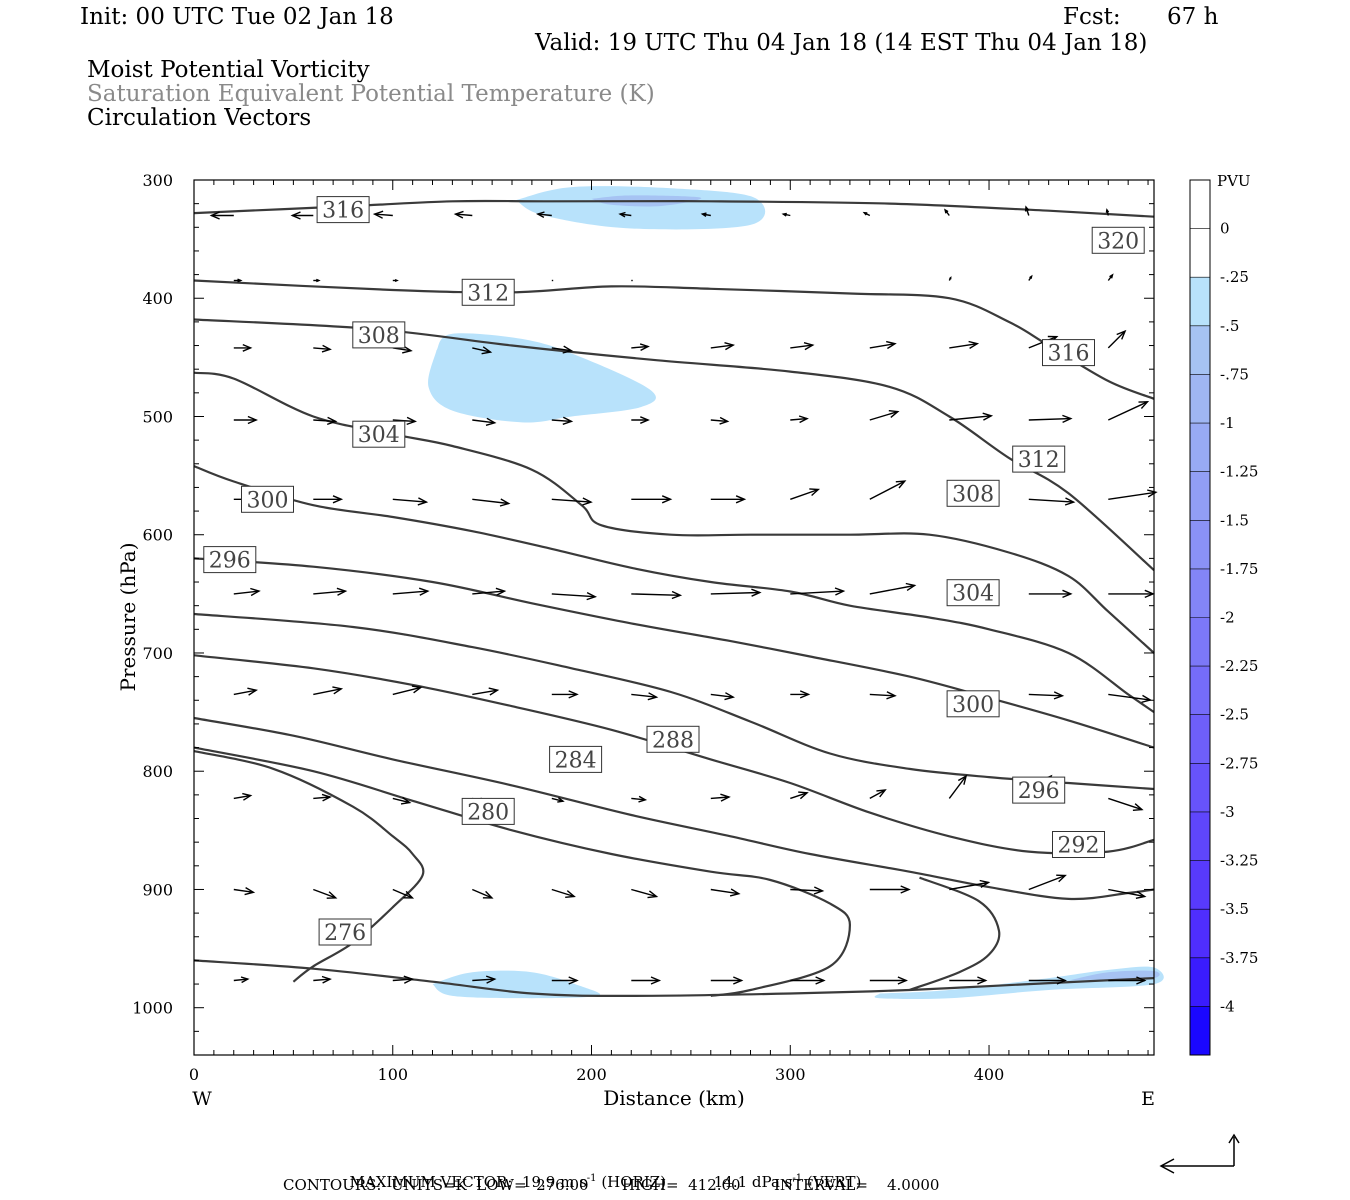  I want to click on colorbar-level-label: -3.25, so click(1239, 861).